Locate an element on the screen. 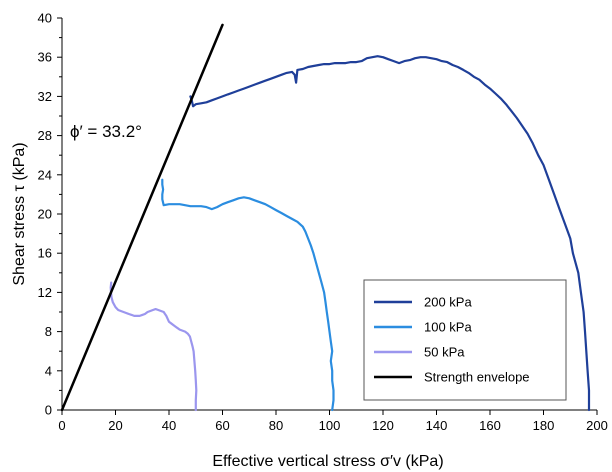 The width and height of the screenshot is (612, 472). legend-label-50-kpa: 50 kPa is located at coordinates (444, 352).